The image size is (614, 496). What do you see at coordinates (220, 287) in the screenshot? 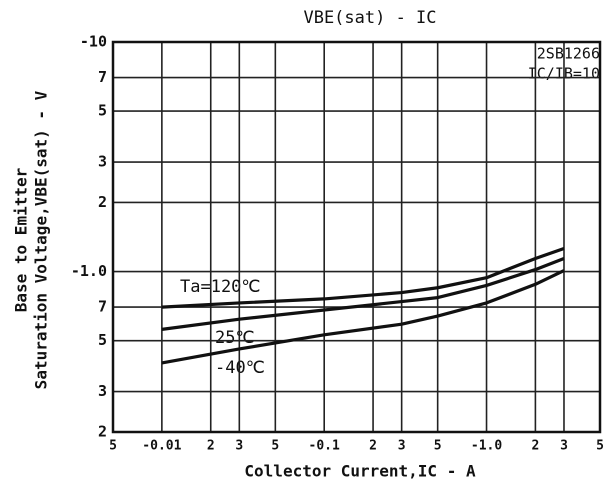
I see `series-label: Ta=120℃` at bounding box center [220, 287].